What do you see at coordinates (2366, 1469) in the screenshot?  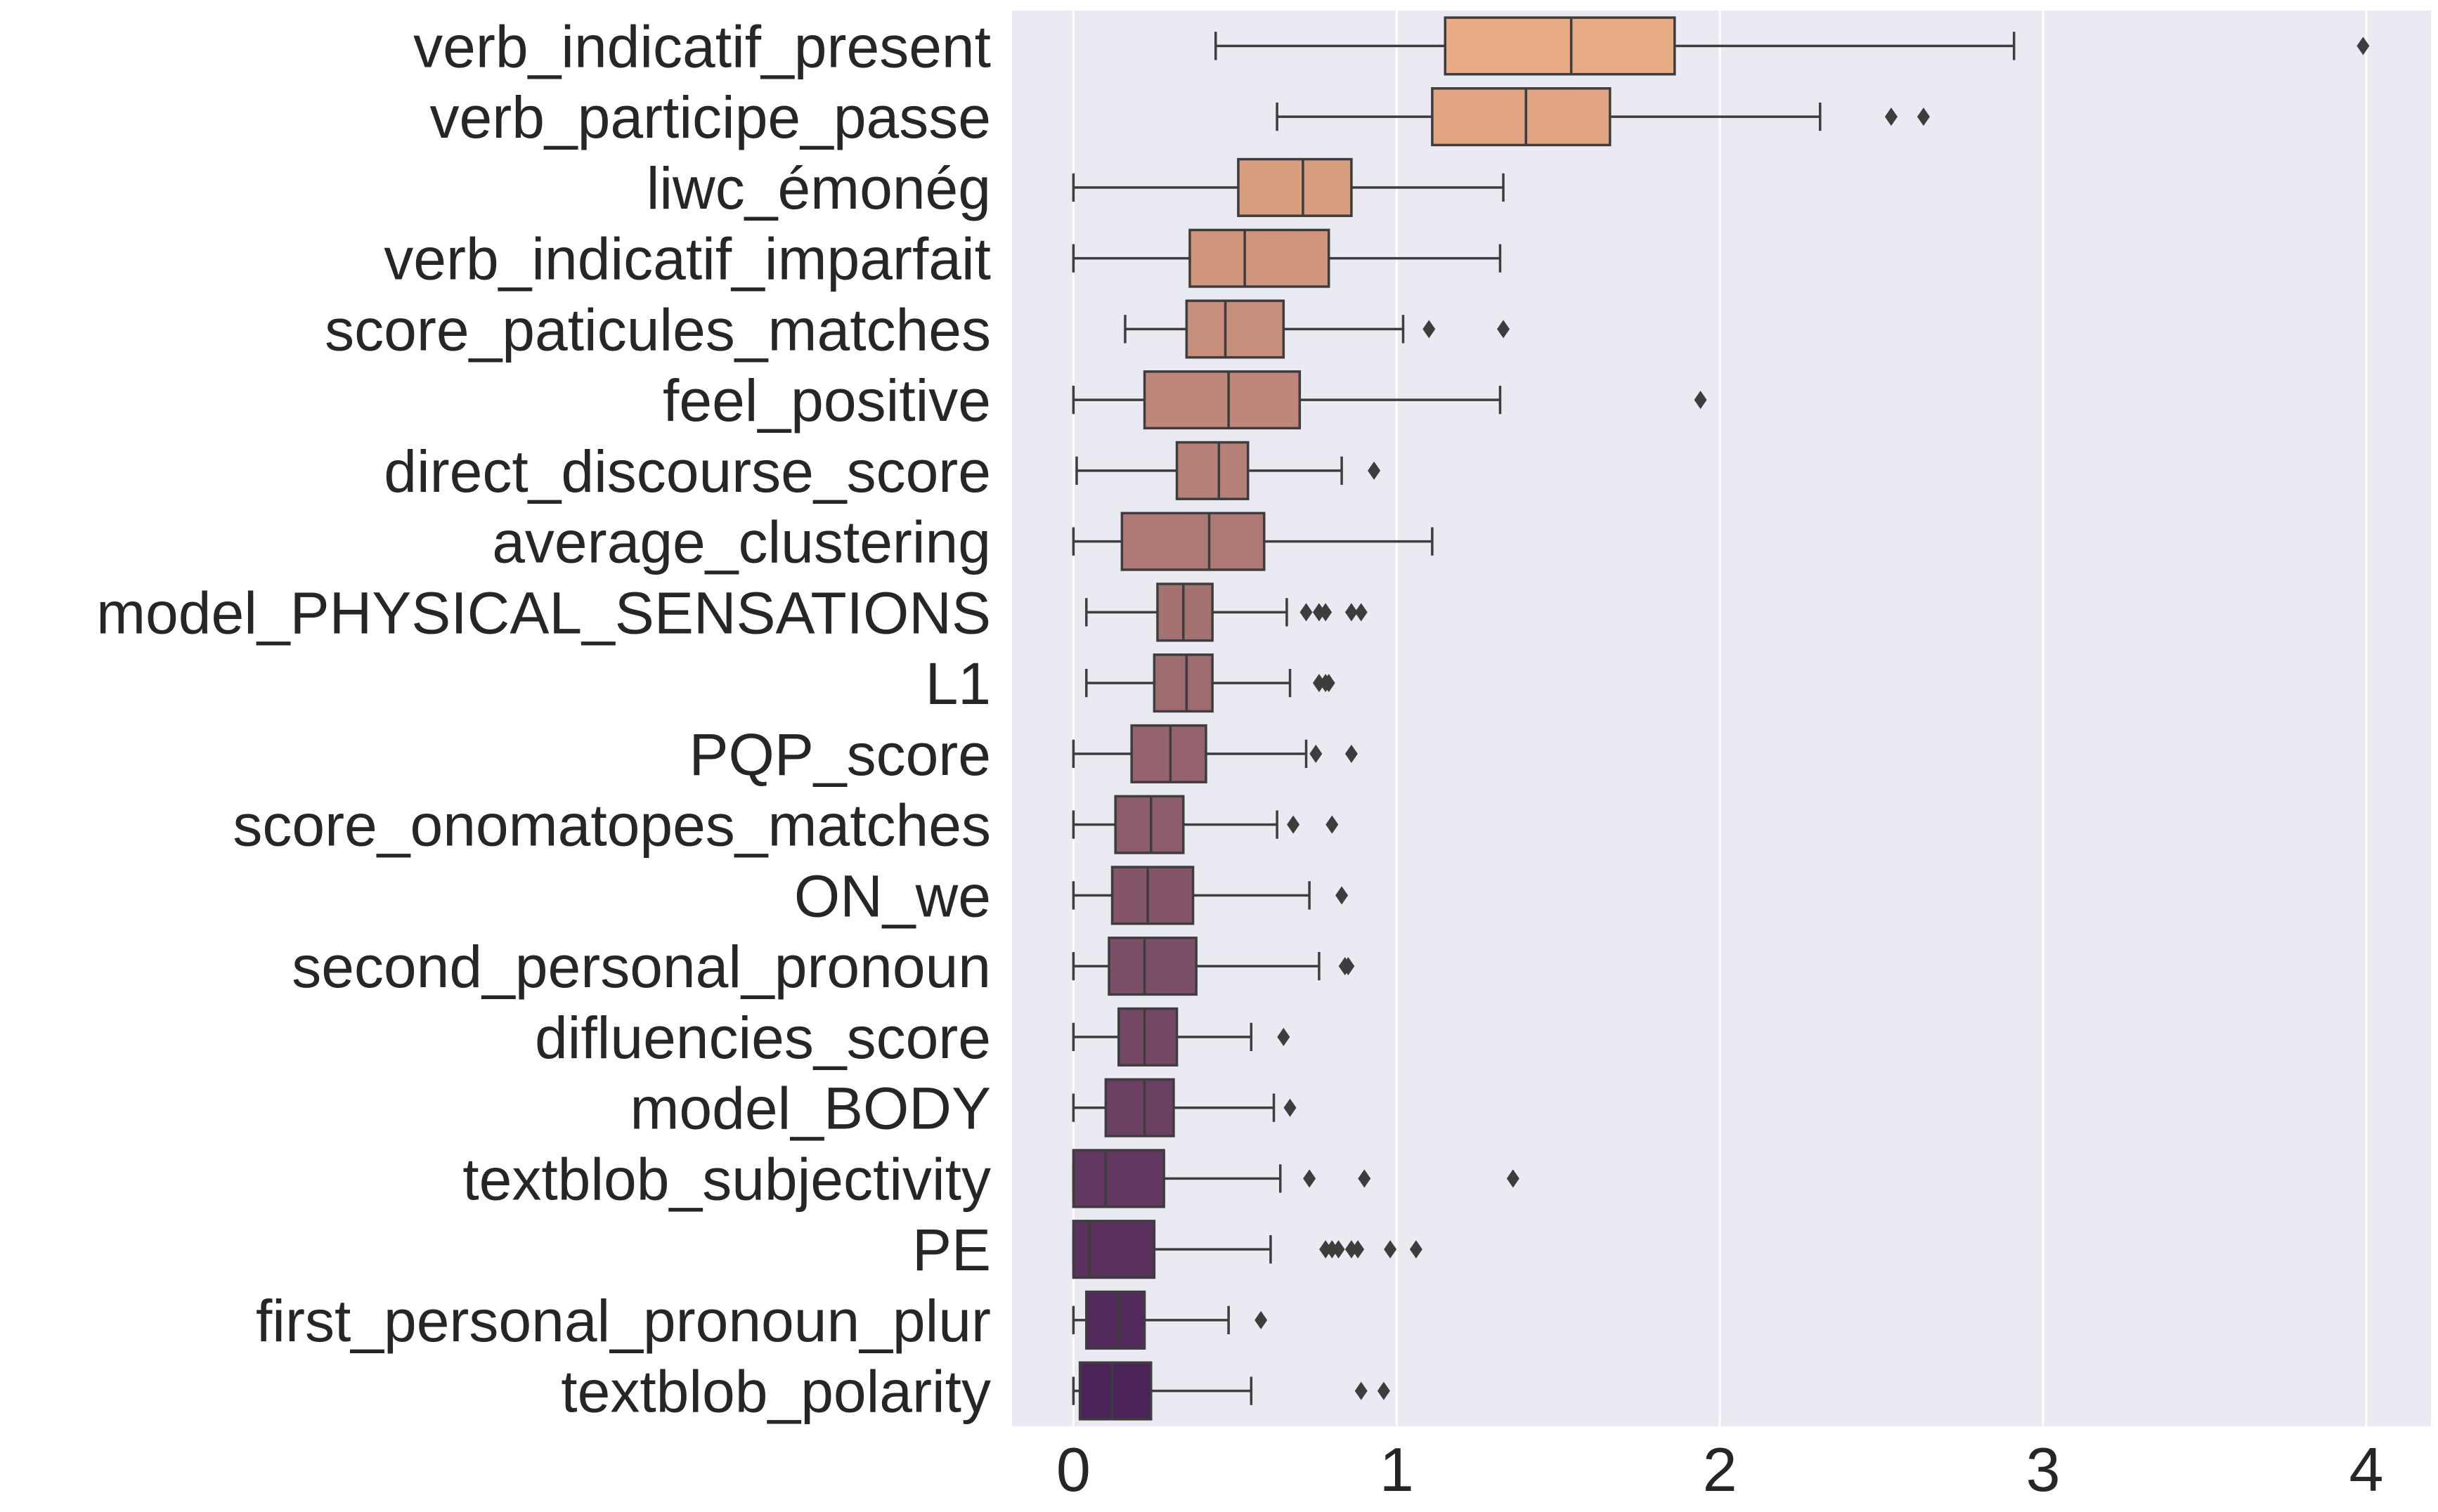 I see `x-tick-label: 4` at bounding box center [2366, 1469].